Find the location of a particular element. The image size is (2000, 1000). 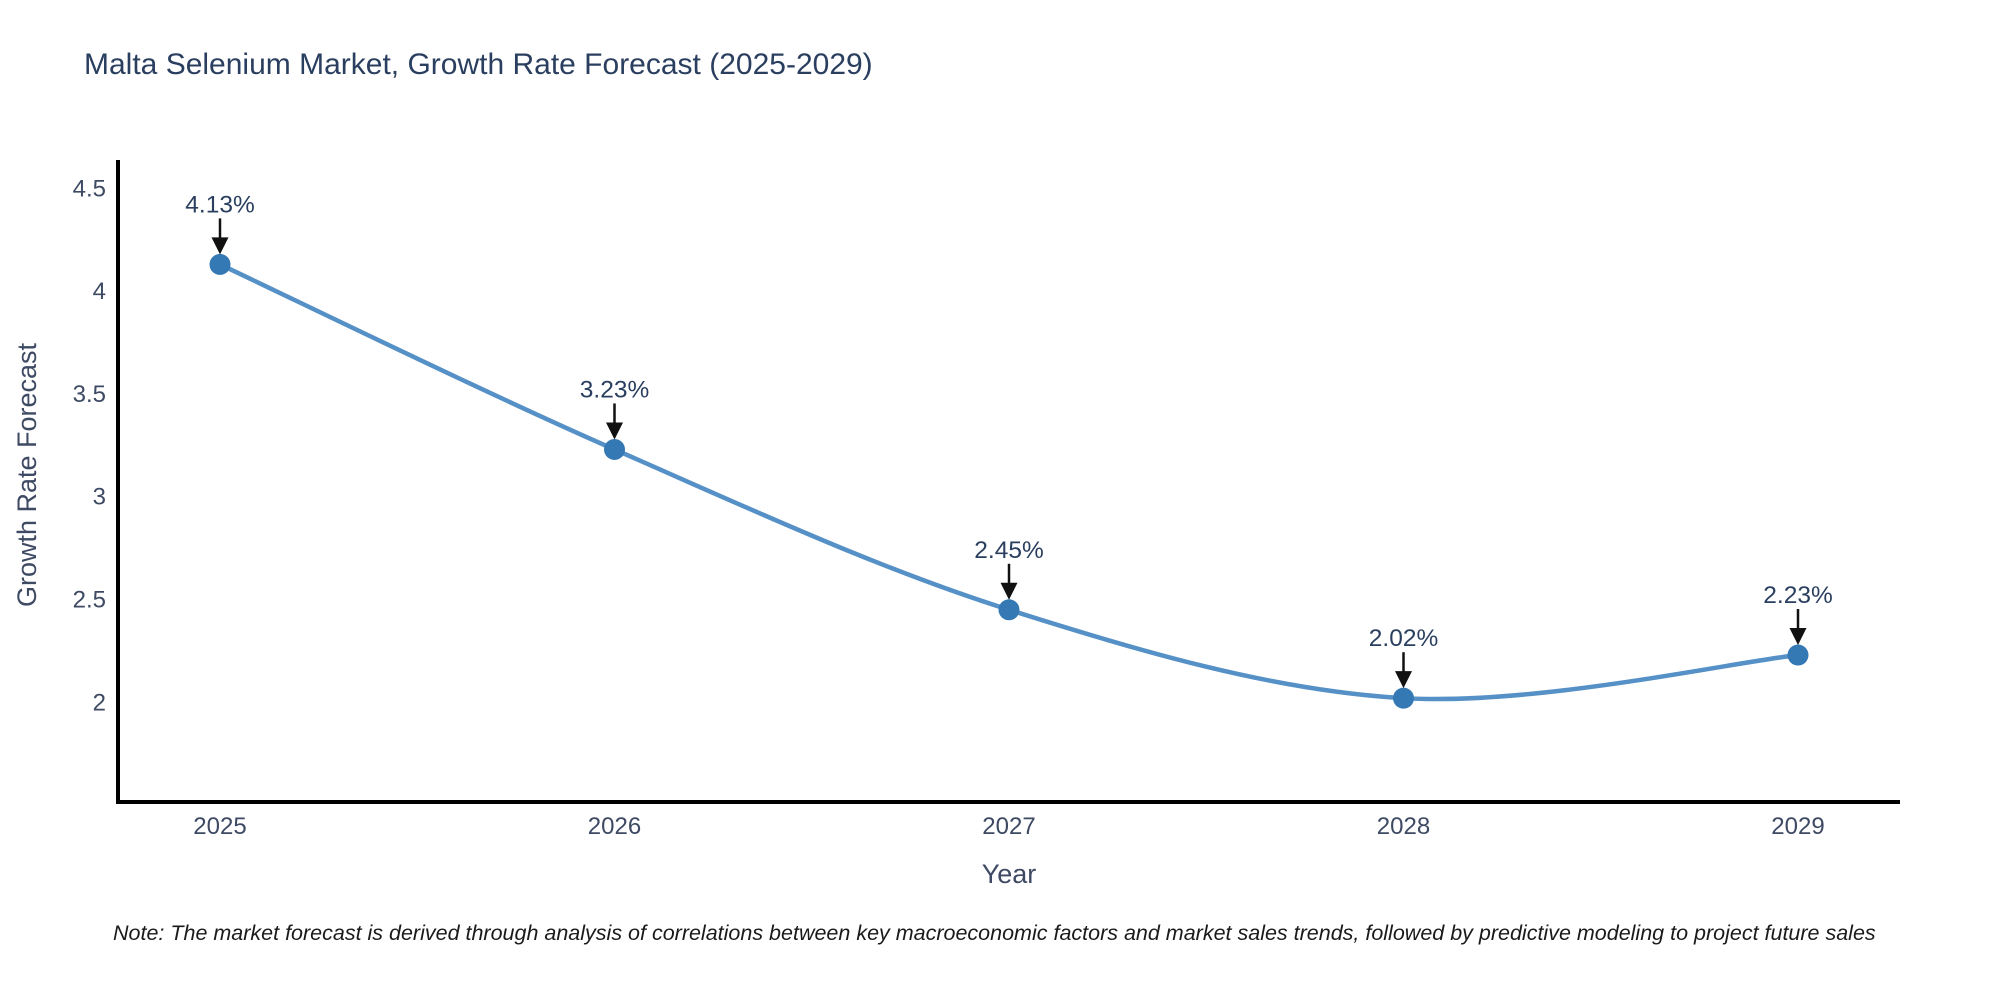

x-axis-title: Year is located at coordinates (1009, 874).